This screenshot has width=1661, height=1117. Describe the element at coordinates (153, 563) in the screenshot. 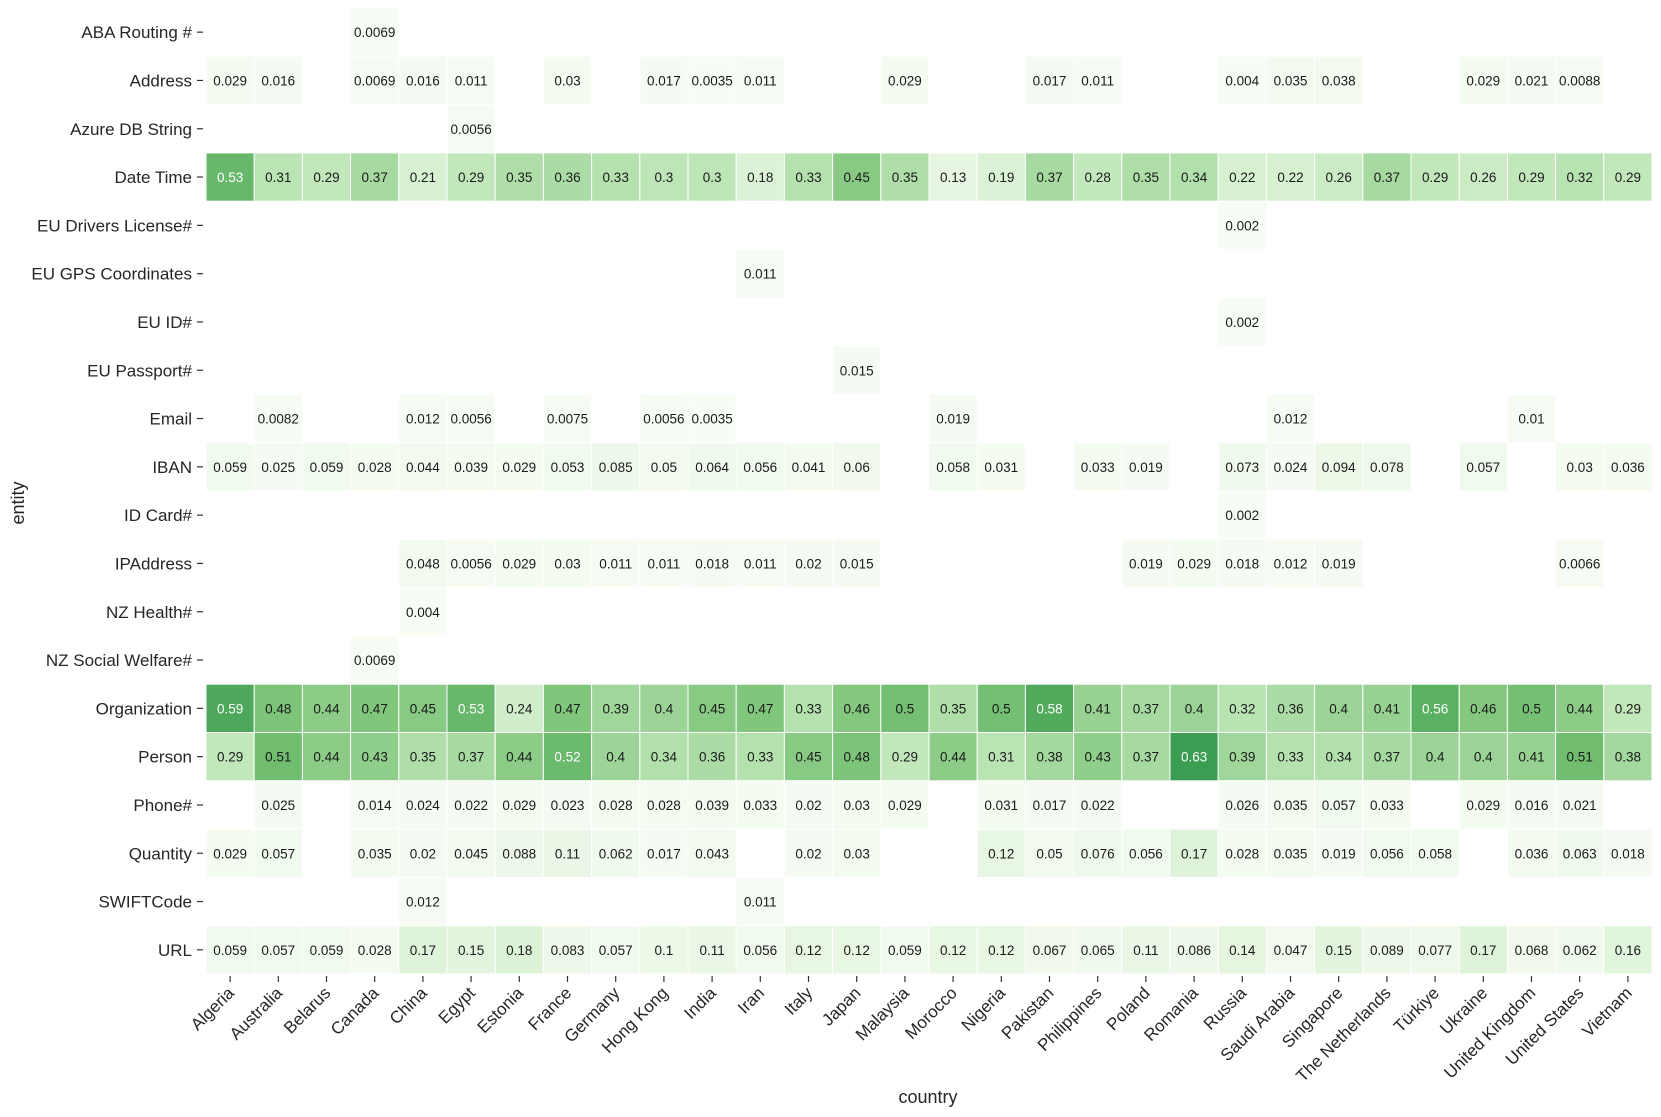

I see `y-tick-label: IPAddress` at that location.